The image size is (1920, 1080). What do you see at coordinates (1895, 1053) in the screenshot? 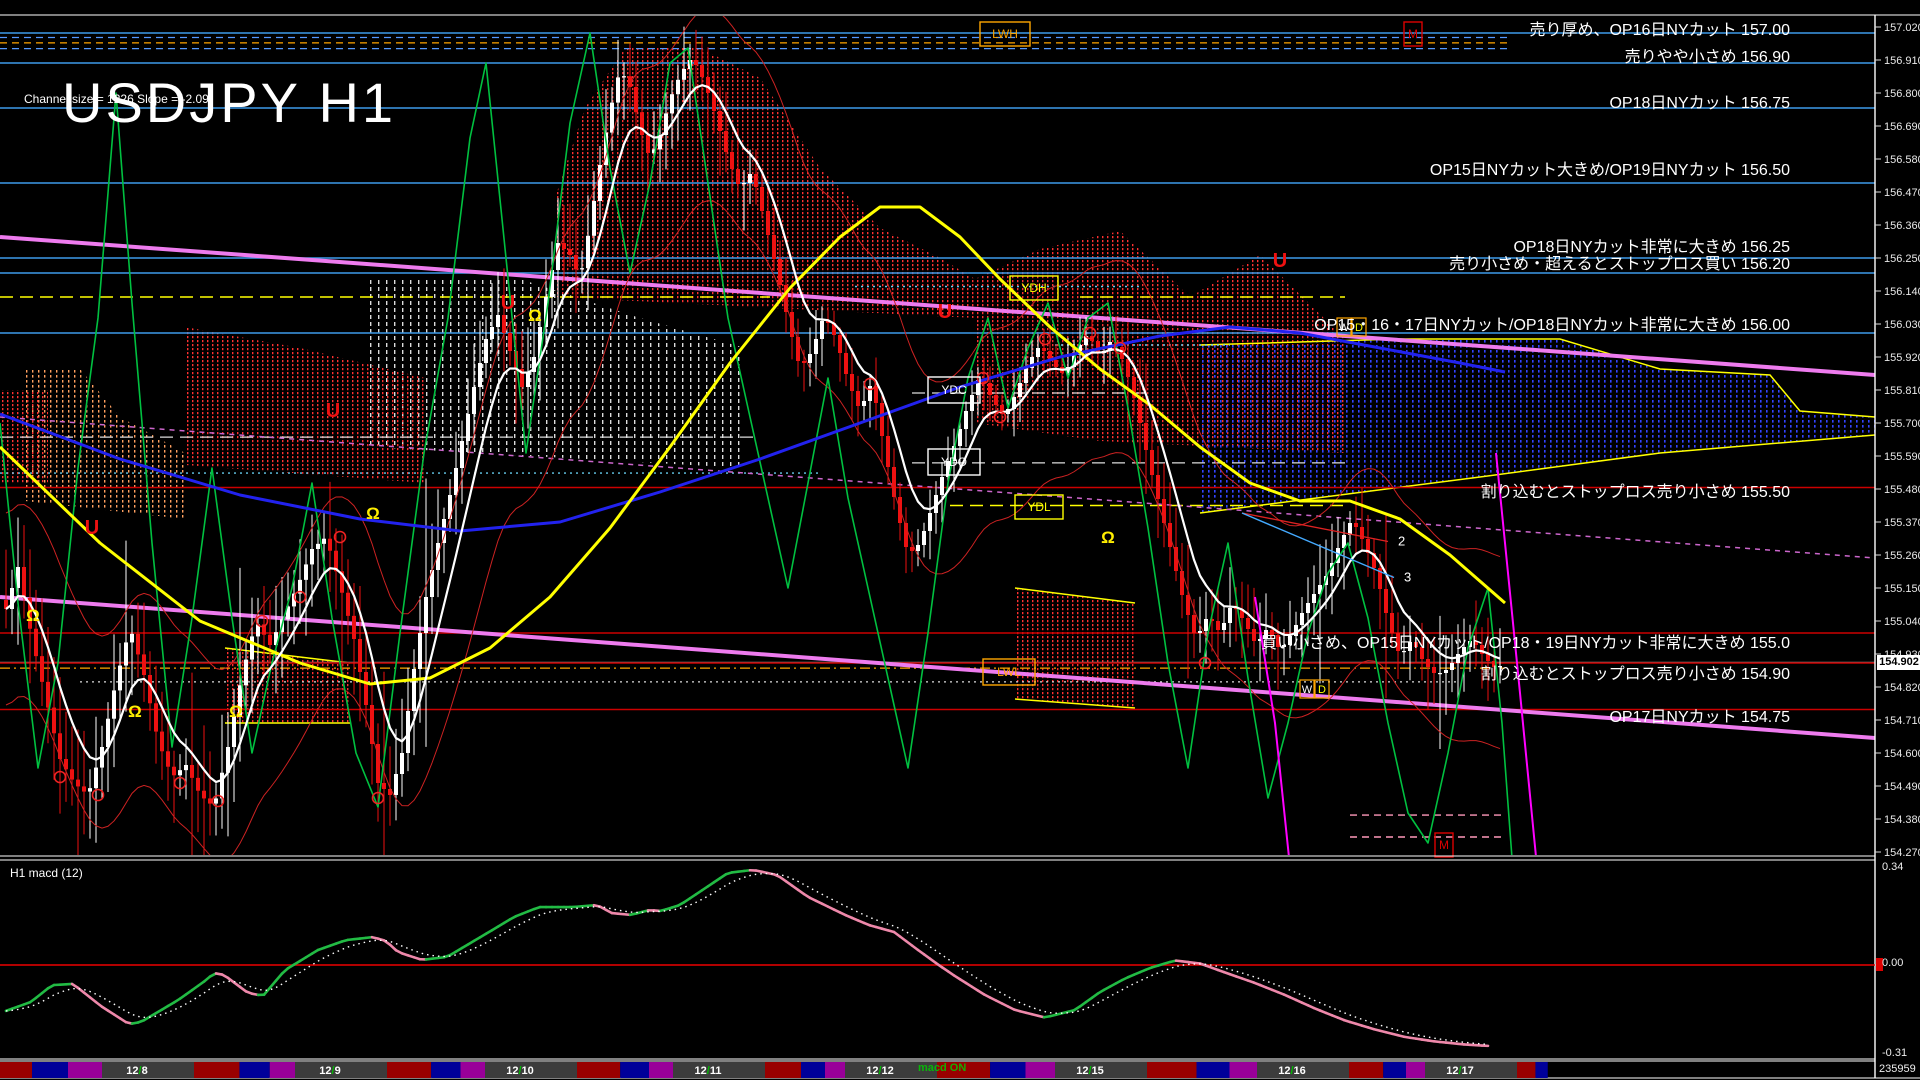
I see `macd-axis-bottom: -0.31` at bounding box center [1895, 1053].